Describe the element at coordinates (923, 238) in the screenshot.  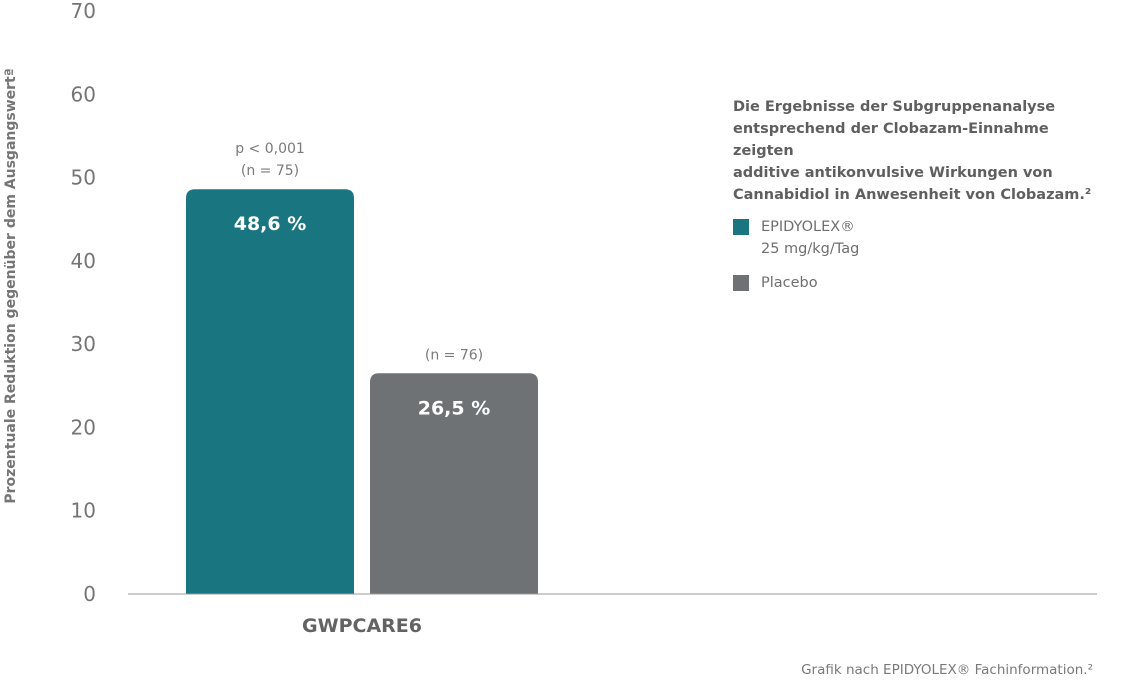
I see `legend-item-epidyolex: EPIDYOLEX® 25 mg/kg/Tag` at that location.